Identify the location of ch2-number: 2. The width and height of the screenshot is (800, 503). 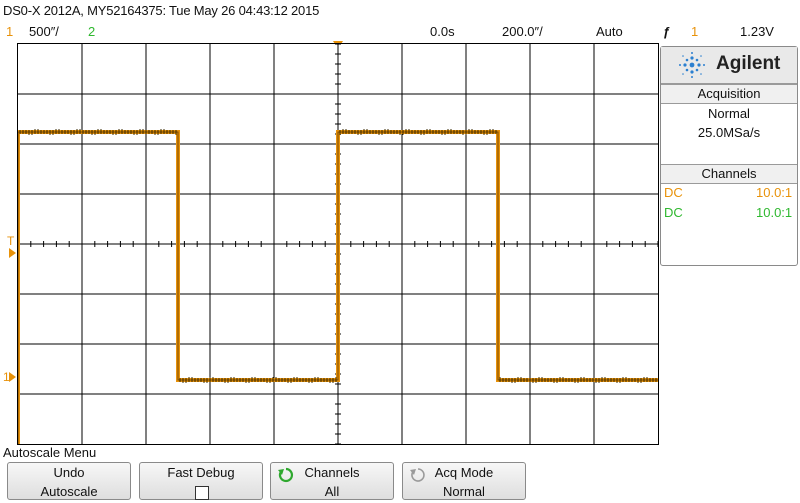
(92, 31).